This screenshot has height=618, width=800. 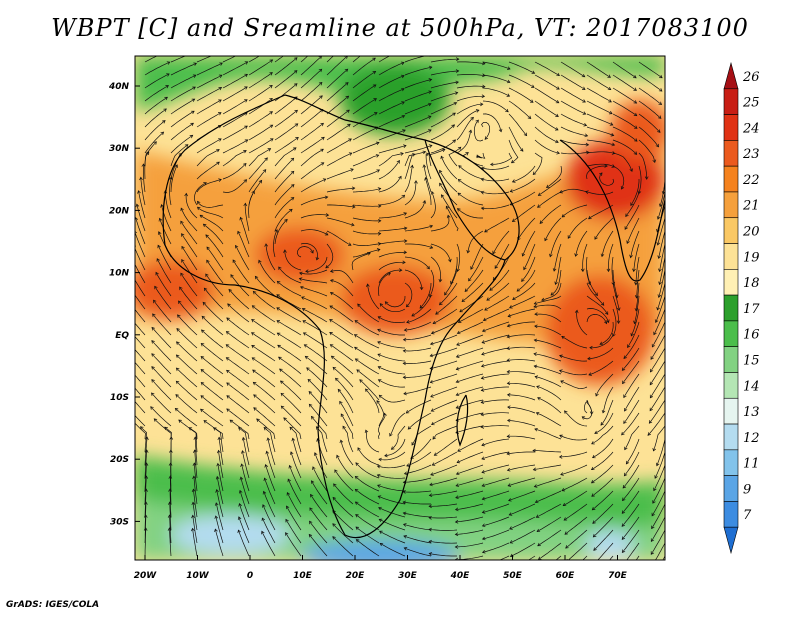 What do you see at coordinates (751, 103) in the screenshot?
I see `colorbar-label: 25` at bounding box center [751, 103].